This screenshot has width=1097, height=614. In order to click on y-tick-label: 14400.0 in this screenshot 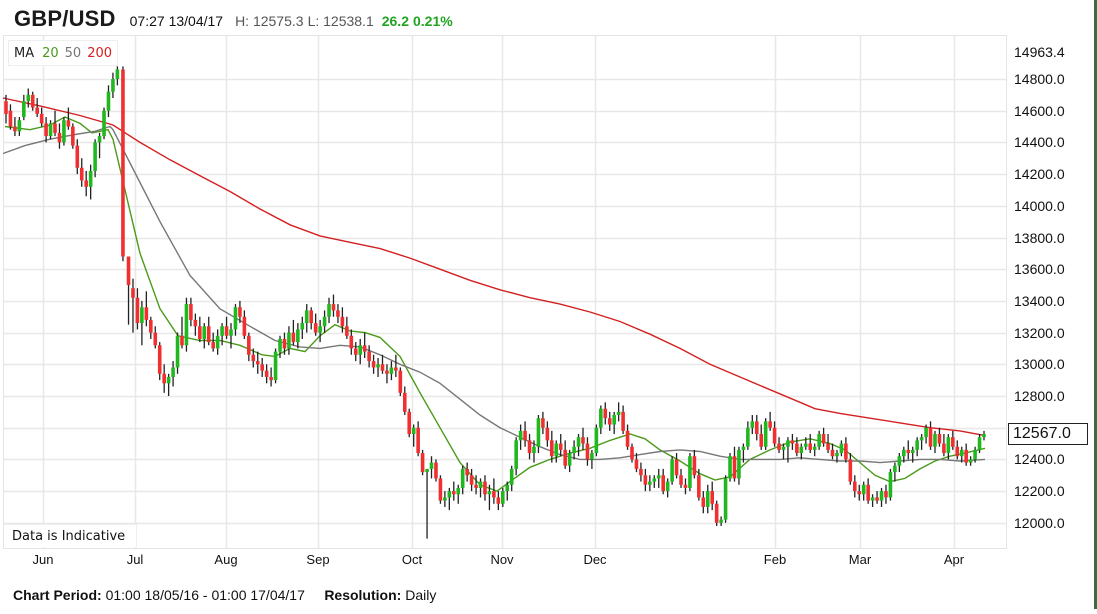, I will do `click(1039, 142)`.